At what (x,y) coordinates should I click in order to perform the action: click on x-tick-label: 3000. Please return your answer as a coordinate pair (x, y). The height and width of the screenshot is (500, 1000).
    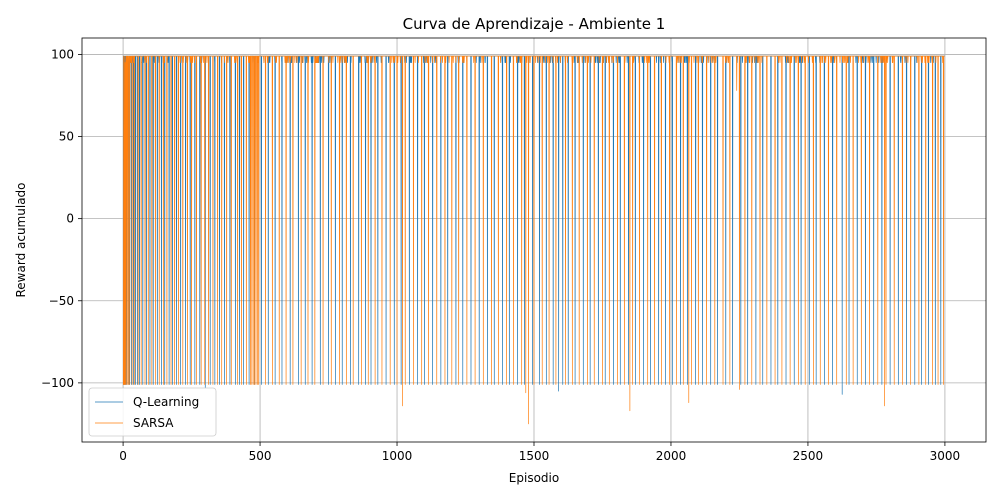
    Looking at the image, I should click on (945, 456).